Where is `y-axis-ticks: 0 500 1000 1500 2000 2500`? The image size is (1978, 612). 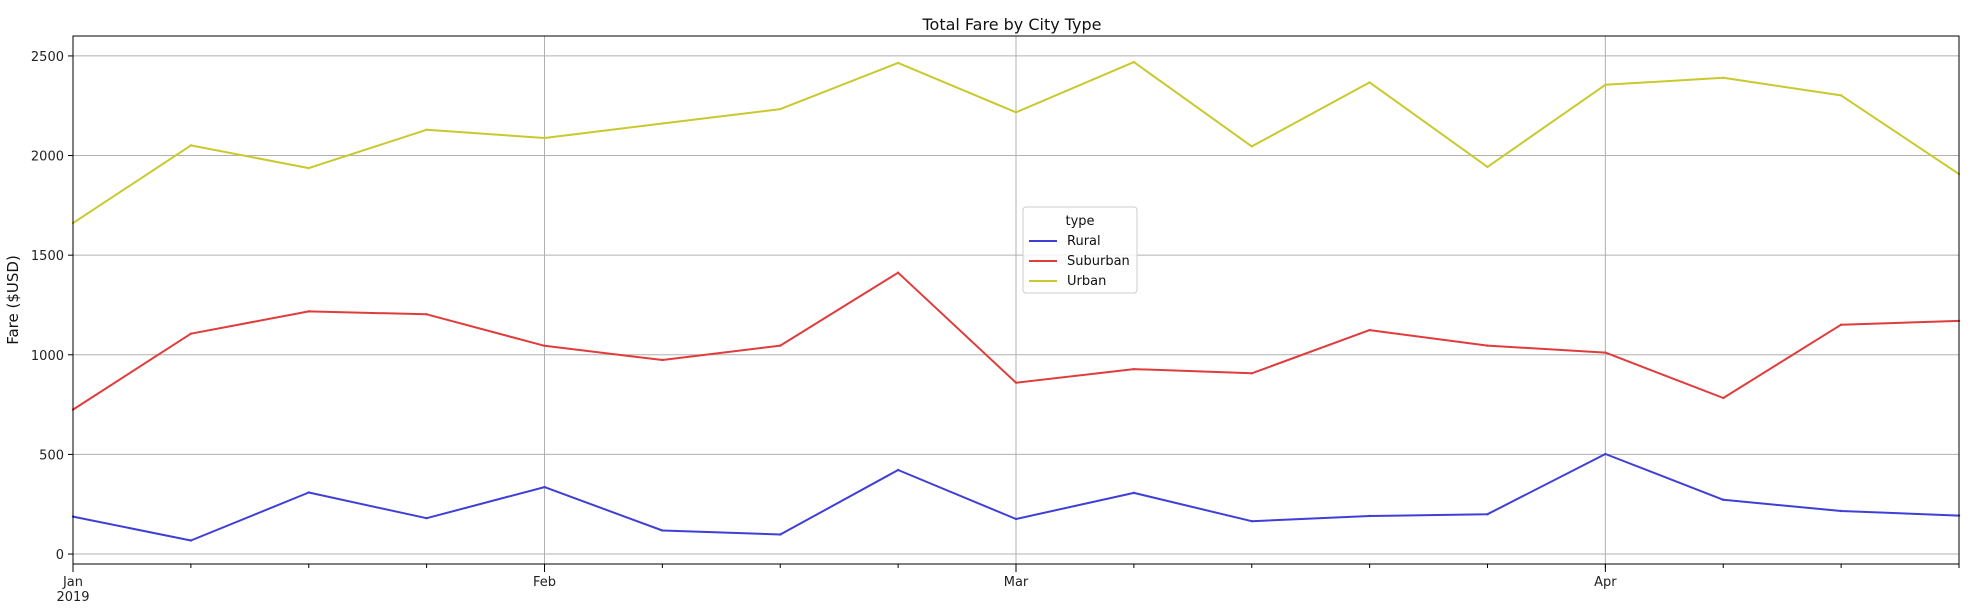
y-axis-ticks: 0 500 1000 1500 2000 2500 is located at coordinates (52, 306).